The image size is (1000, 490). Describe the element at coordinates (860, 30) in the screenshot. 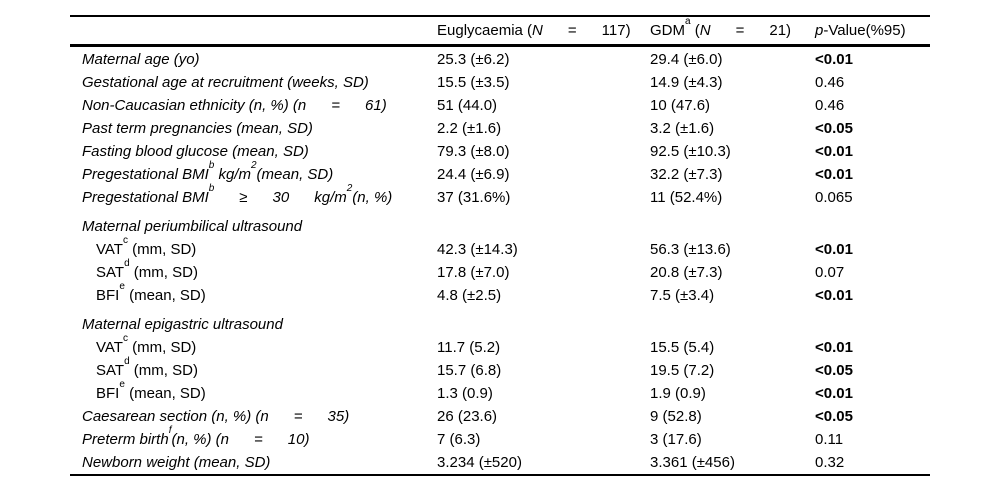

I see `column-header-pvalue: p-Value(%95)` at that location.